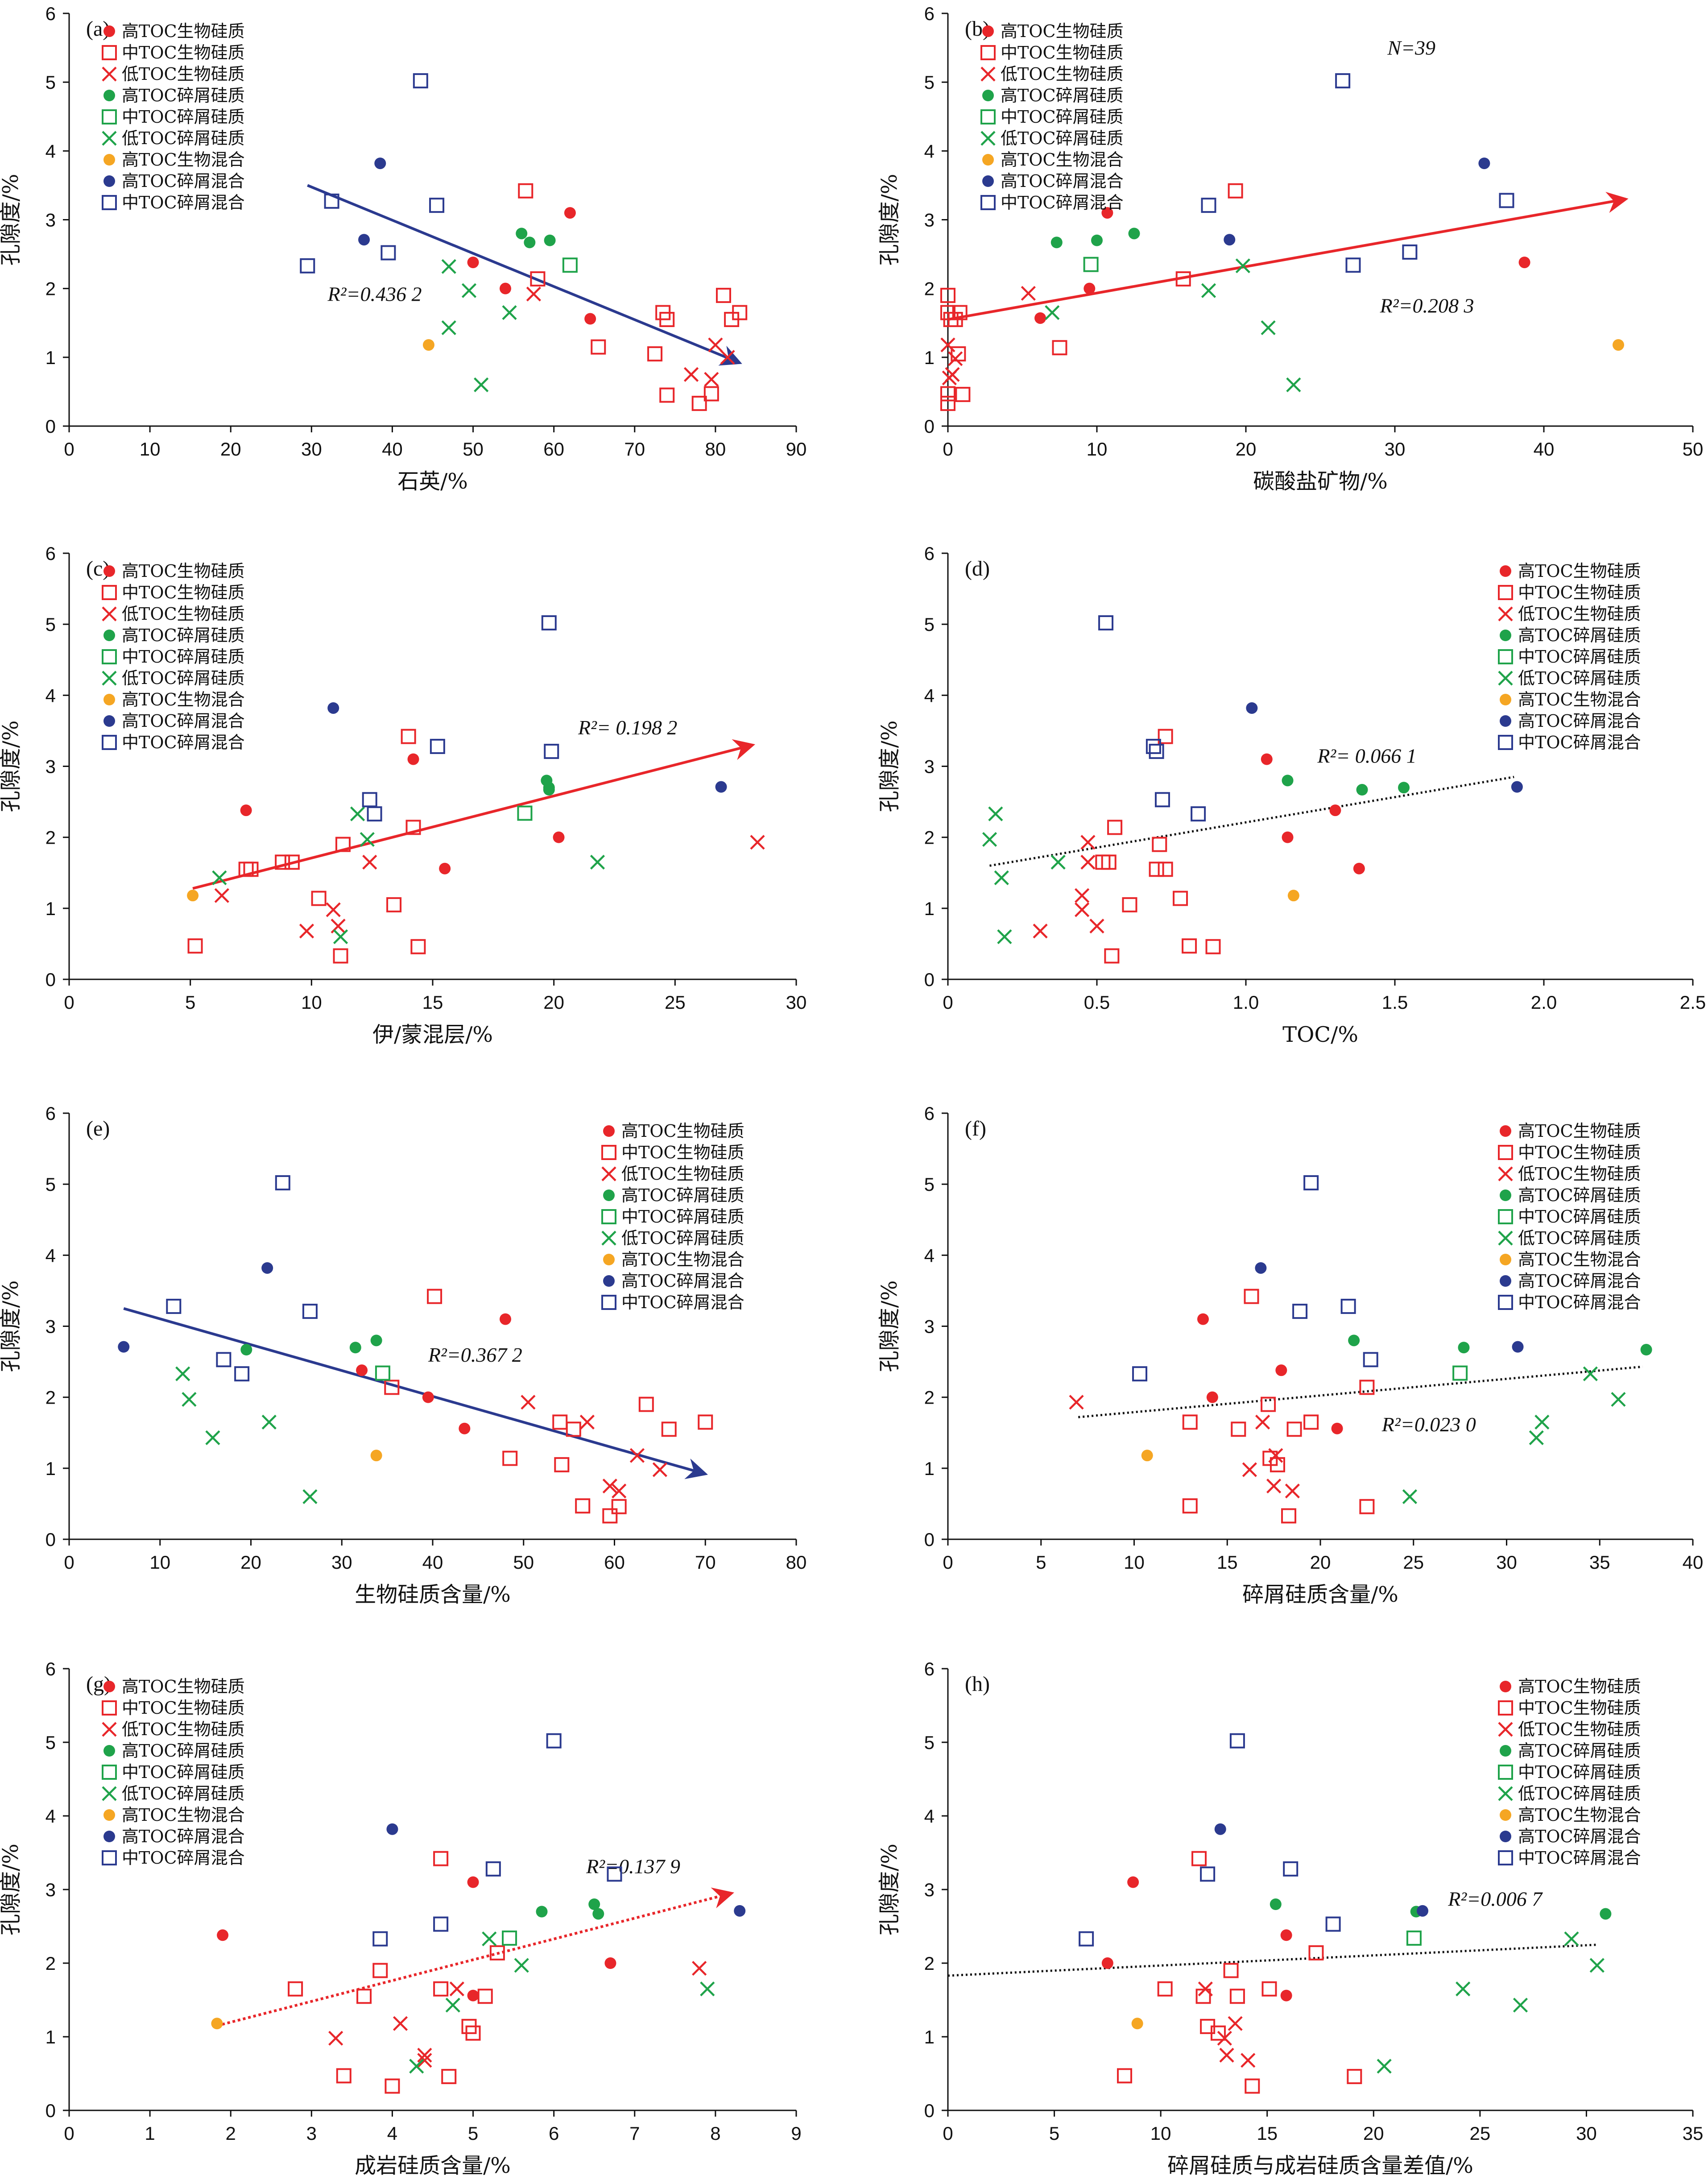 The image size is (1708, 2184). What do you see at coordinates (1495, 1899) in the screenshot?
I see `r-squared-label: R²=0.006 7` at bounding box center [1495, 1899].